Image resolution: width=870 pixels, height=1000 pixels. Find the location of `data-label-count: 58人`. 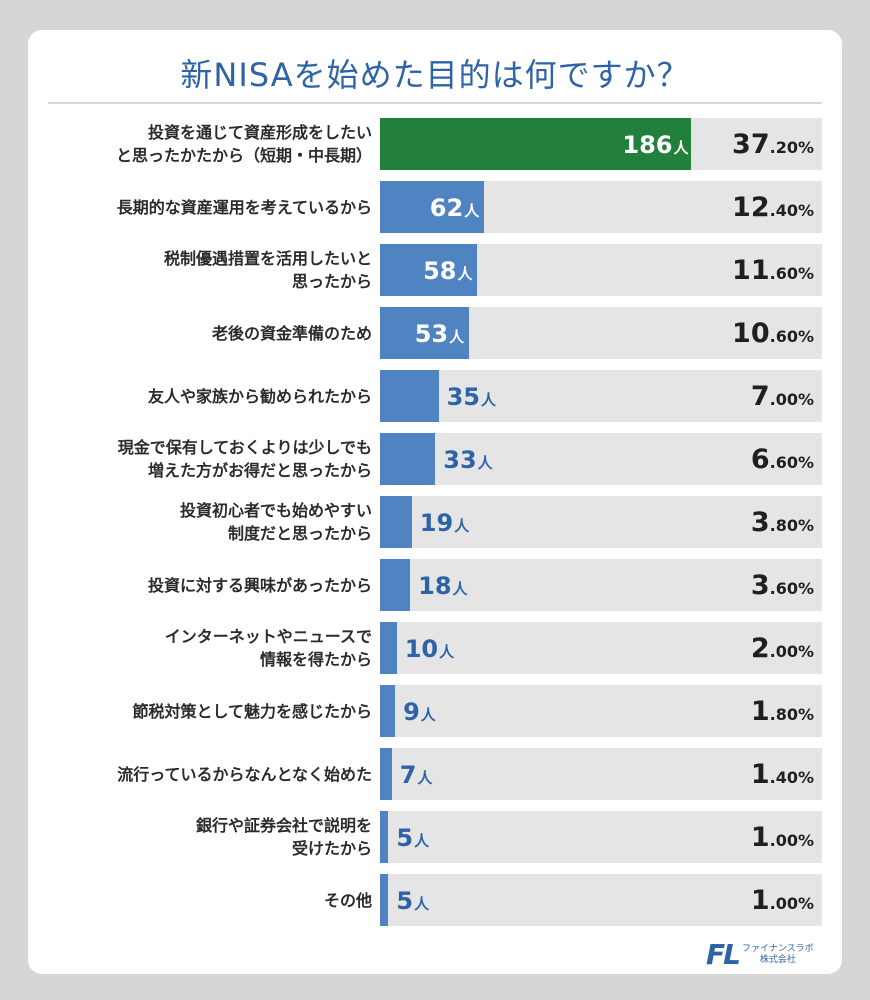

data-label-count: 58人 is located at coordinates (447, 270).